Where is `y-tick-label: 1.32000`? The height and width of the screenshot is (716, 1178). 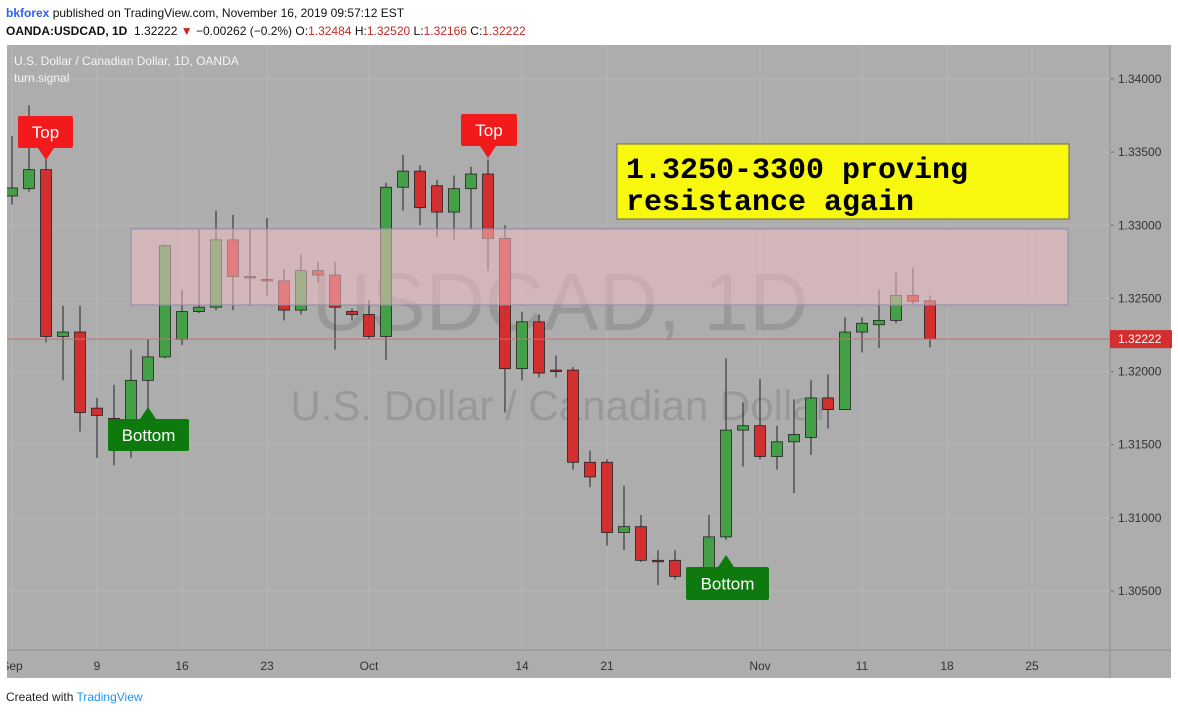
y-tick-label: 1.32000 is located at coordinates (1140, 372).